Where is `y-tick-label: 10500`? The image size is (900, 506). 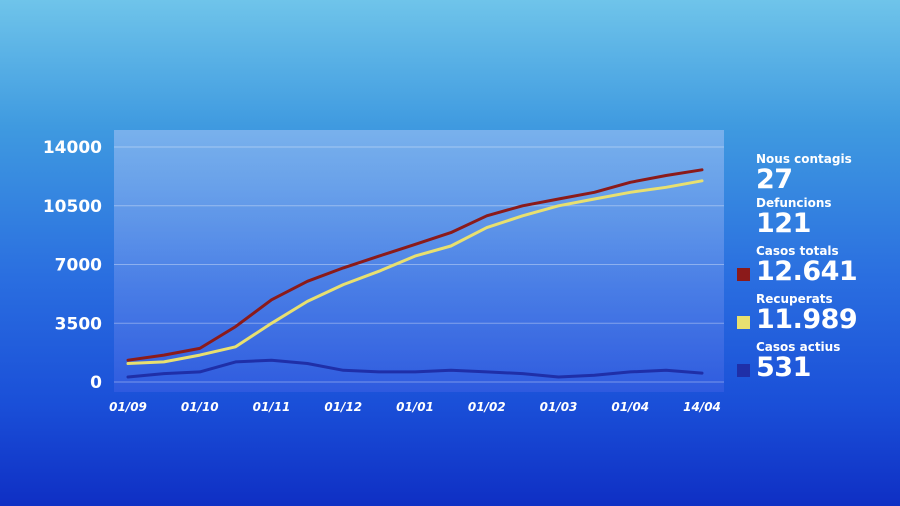 y-tick-label: 10500 is located at coordinates (72, 207).